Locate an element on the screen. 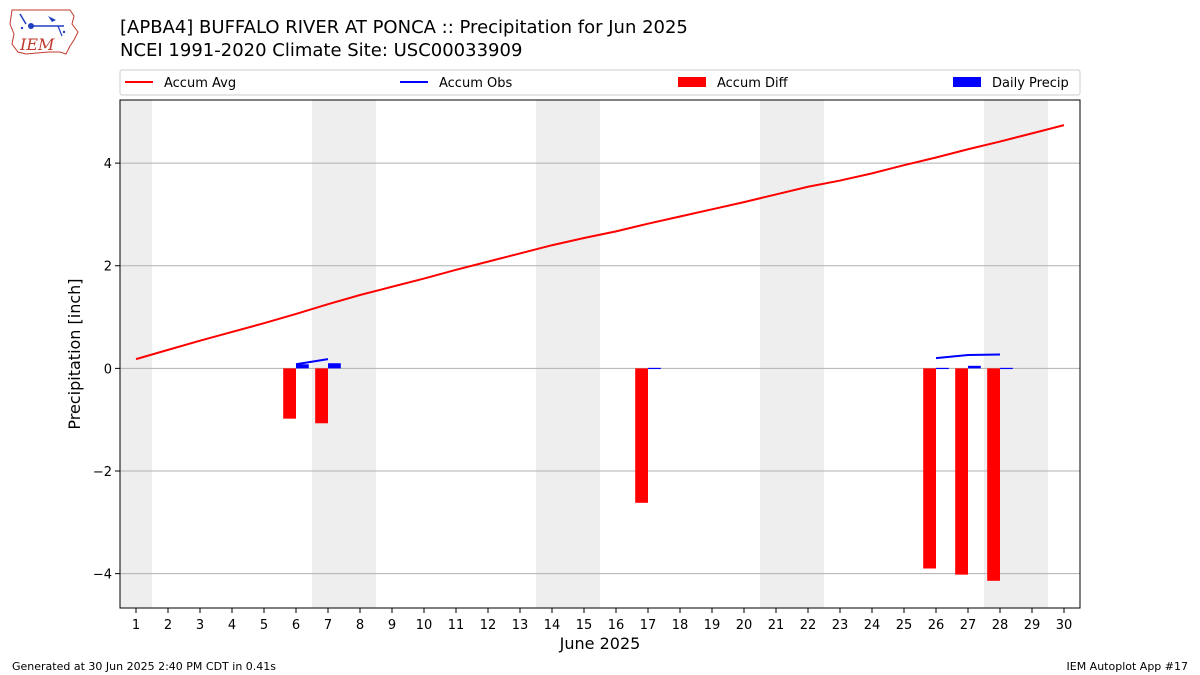 This screenshot has width=1200, height=675. x-tick-label: 26 is located at coordinates (936, 625).